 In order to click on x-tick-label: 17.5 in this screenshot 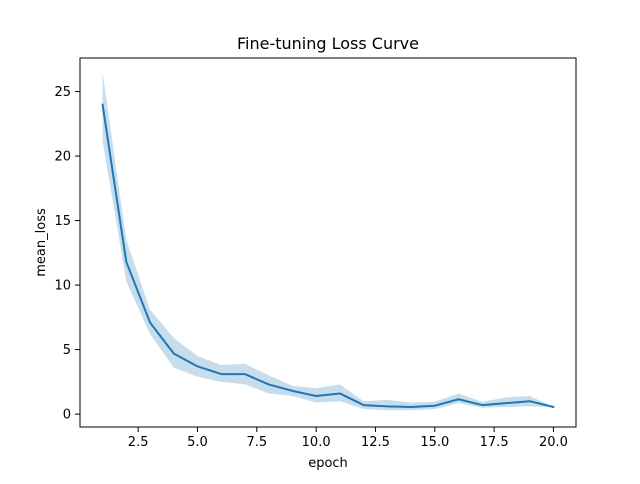, I will do `click(494, 442)`.